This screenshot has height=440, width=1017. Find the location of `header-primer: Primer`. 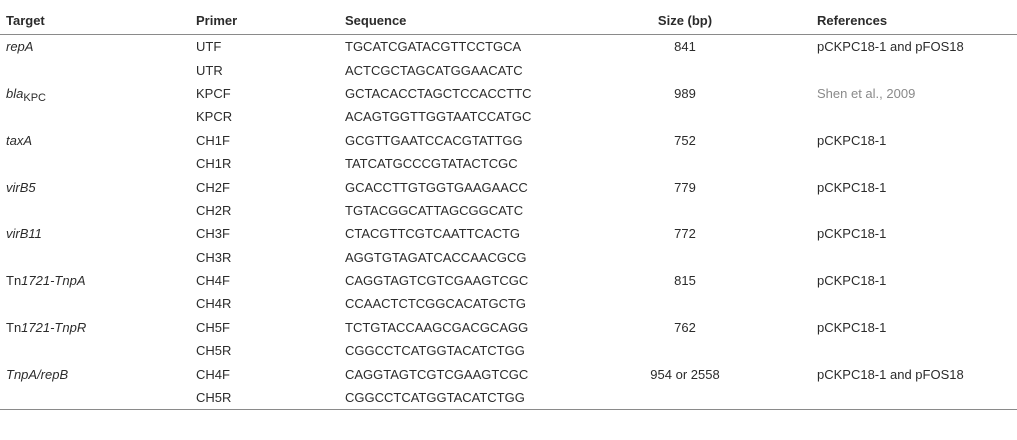

header-primer: Primer is located at coordinates (270, 20).